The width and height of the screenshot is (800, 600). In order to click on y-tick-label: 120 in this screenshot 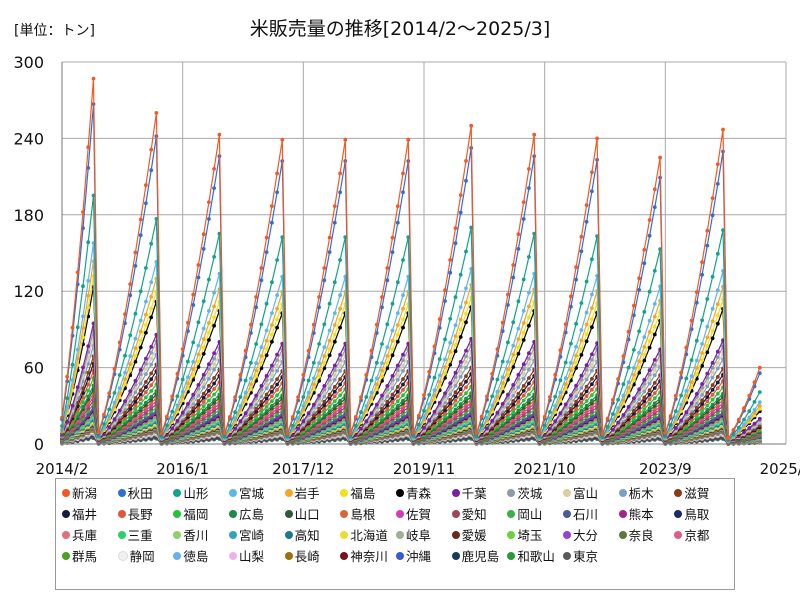, I will do `click(28, 291)`.